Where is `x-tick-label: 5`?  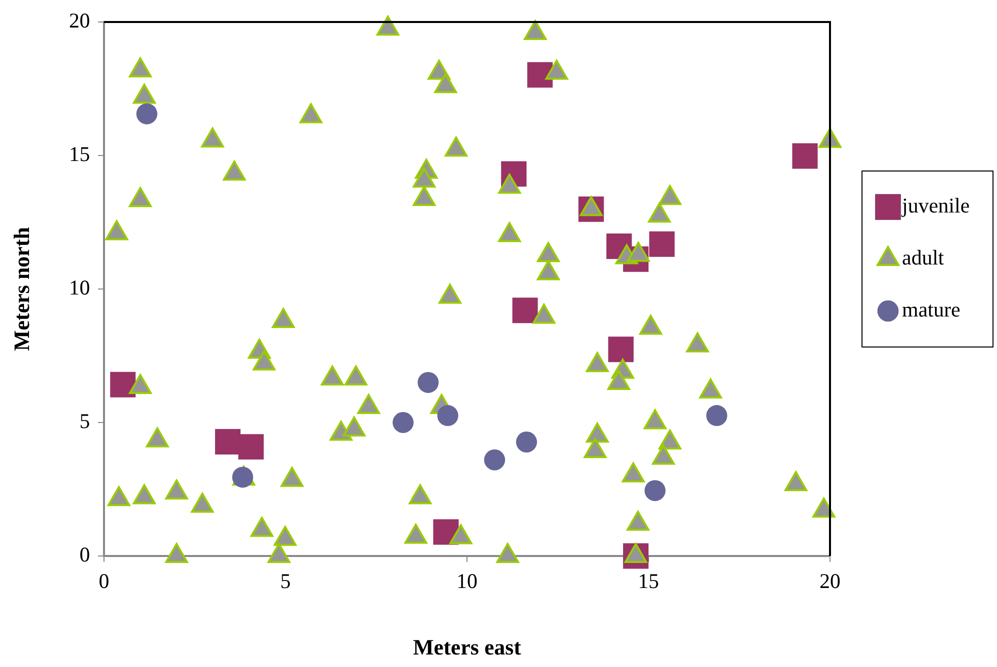 x-tick-label: 5 is located at coordinates (285, 581).